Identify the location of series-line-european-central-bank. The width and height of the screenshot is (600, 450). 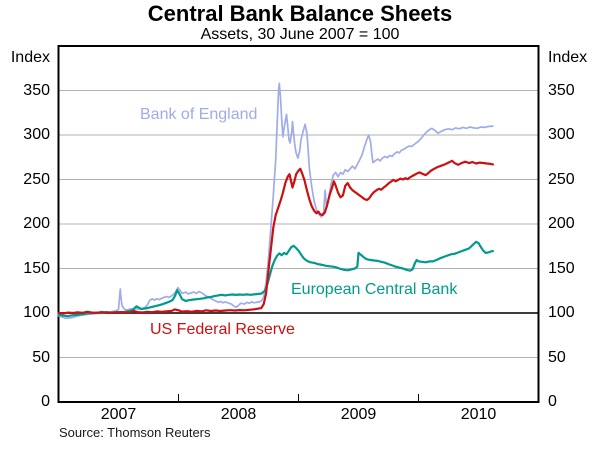
(275, 279).